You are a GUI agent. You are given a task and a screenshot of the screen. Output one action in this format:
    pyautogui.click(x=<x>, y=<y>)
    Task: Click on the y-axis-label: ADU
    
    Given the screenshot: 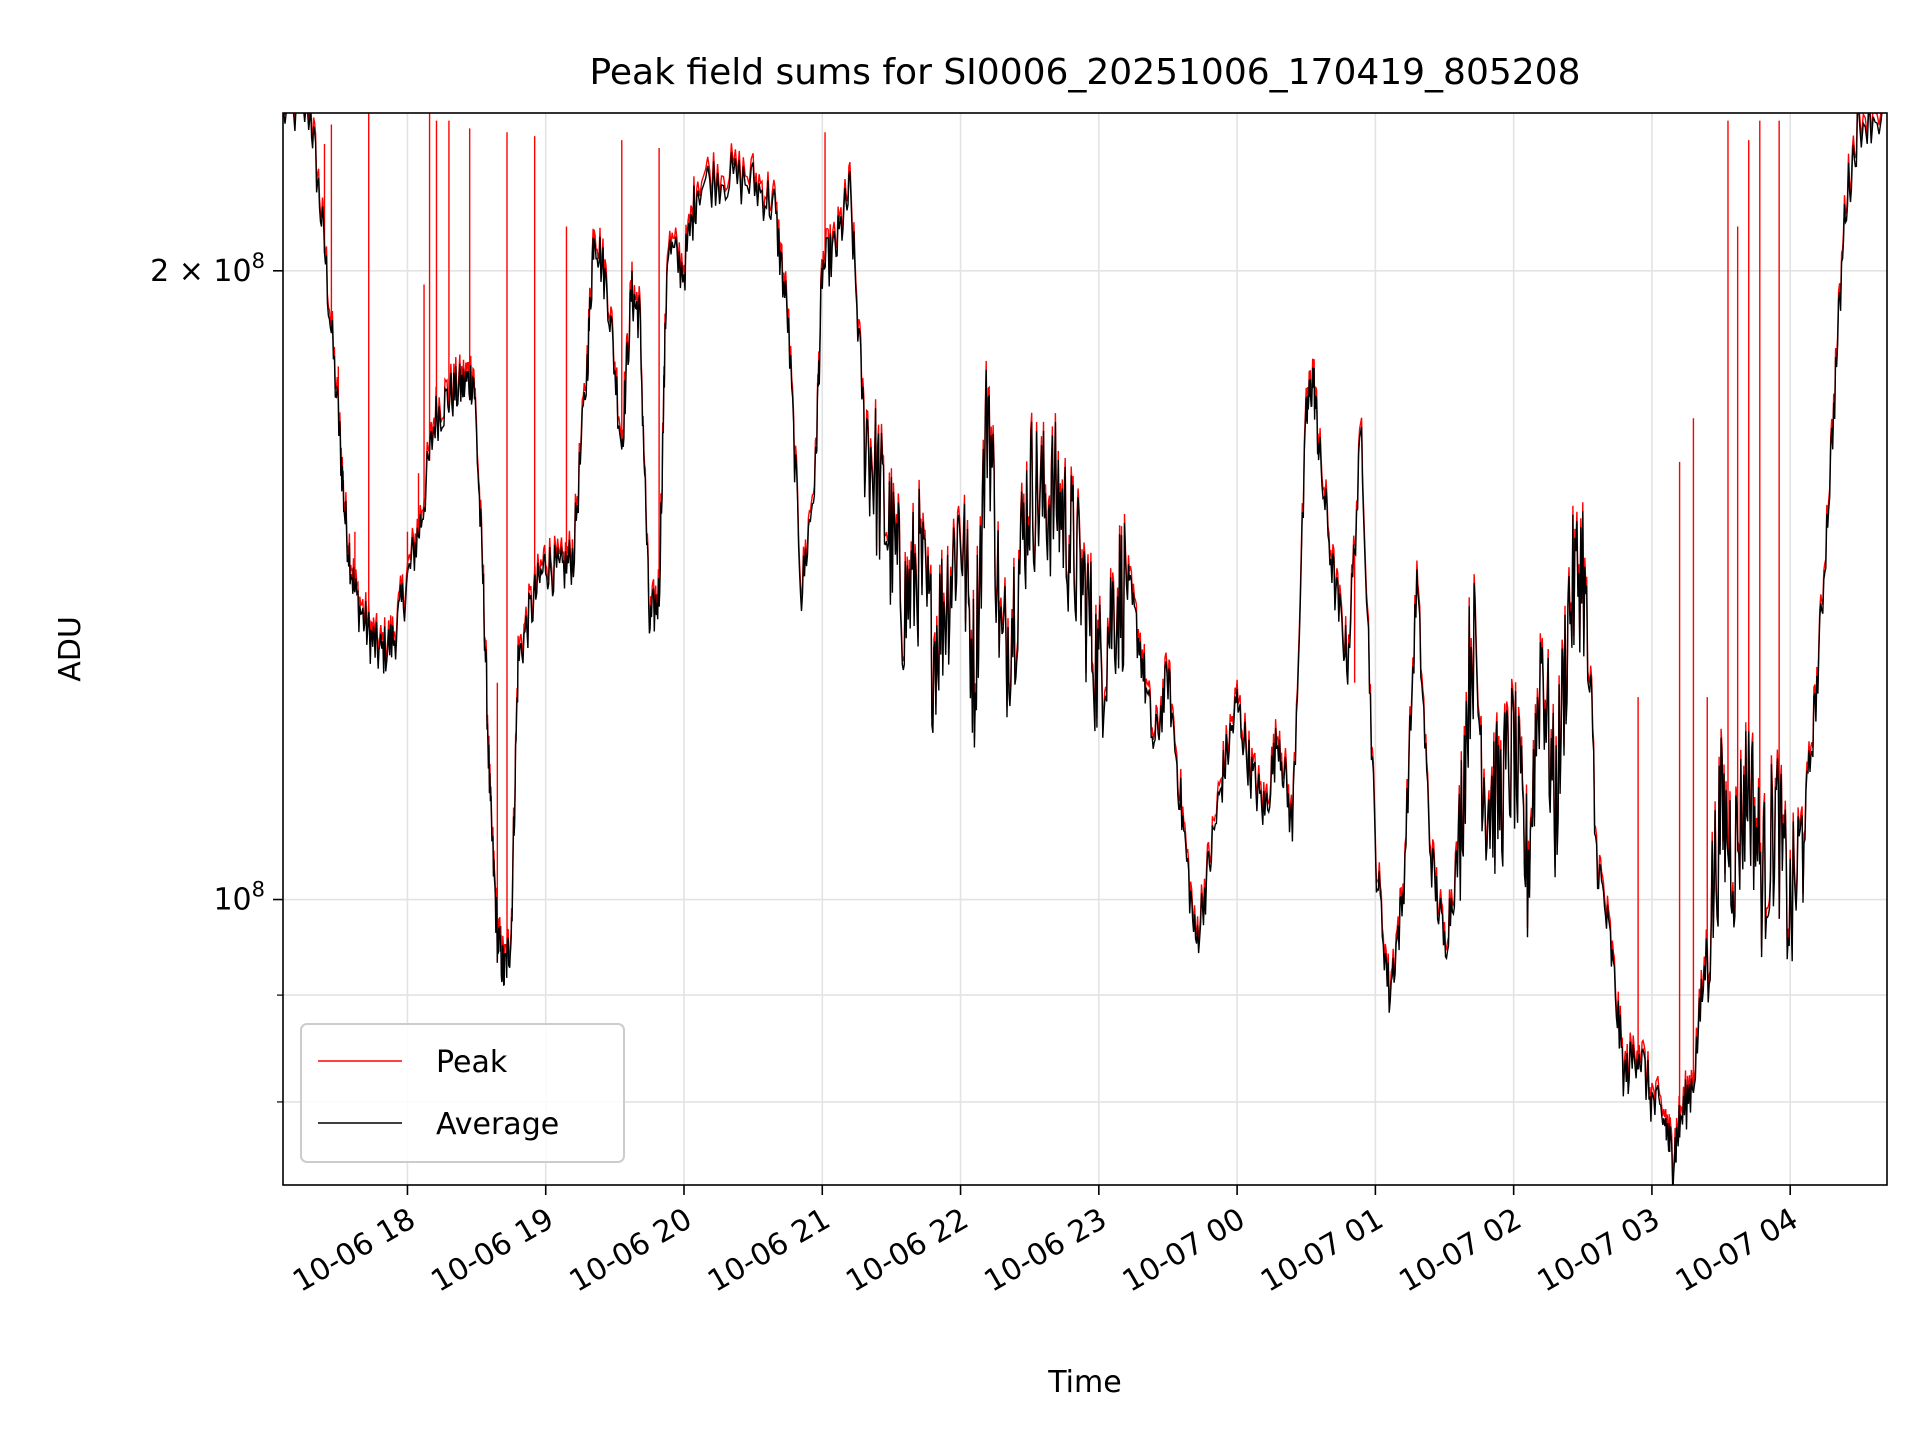 What is the action you would take?
    pyautogui.click(x=70, y=649)
    